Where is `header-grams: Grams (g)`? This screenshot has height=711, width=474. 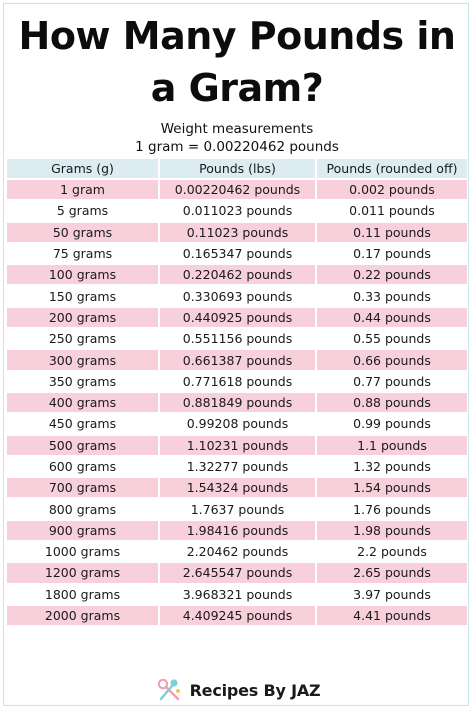
header-grams: Grams (g) is located at coordinates (82, 168).